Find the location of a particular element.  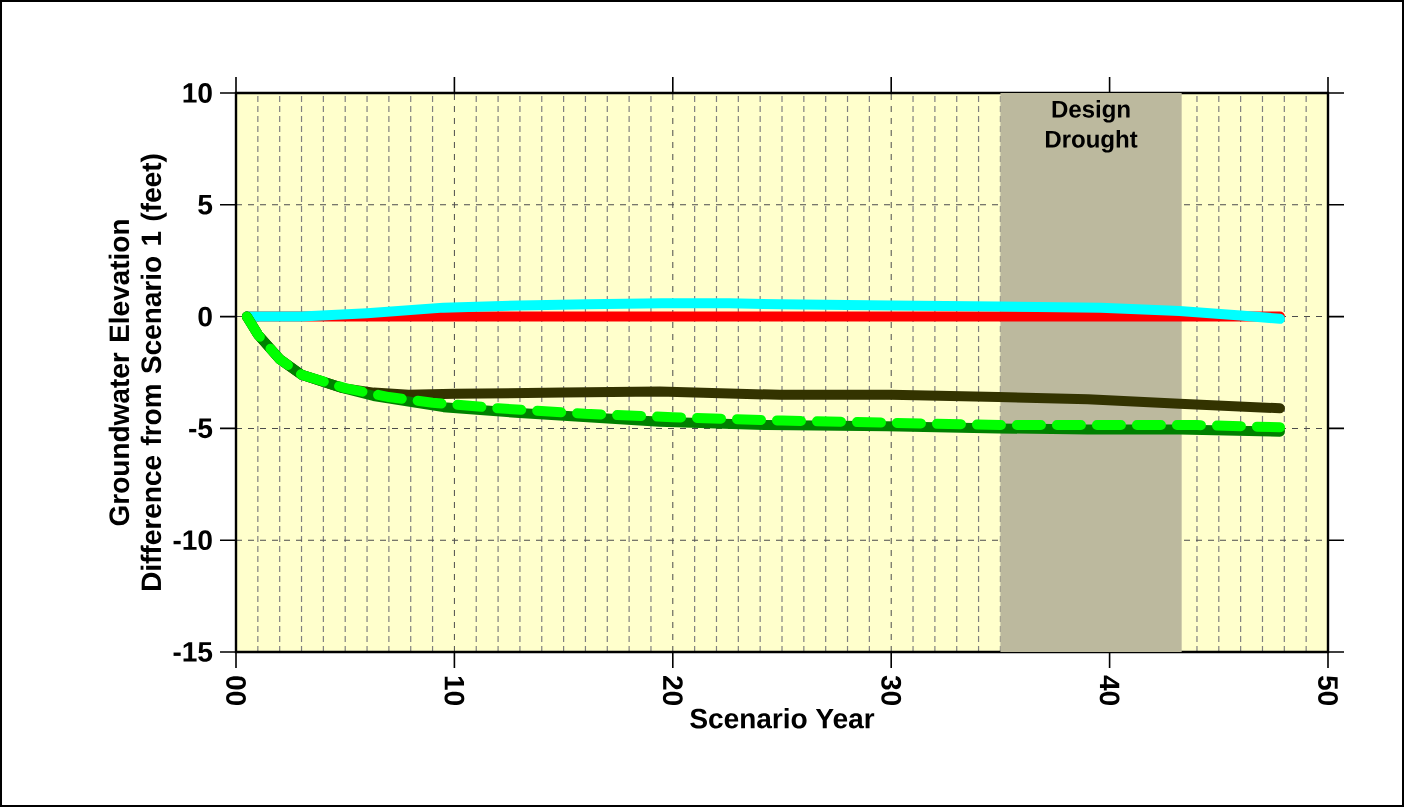

band-label: Design Drought is located at coordinates (1091, 126).